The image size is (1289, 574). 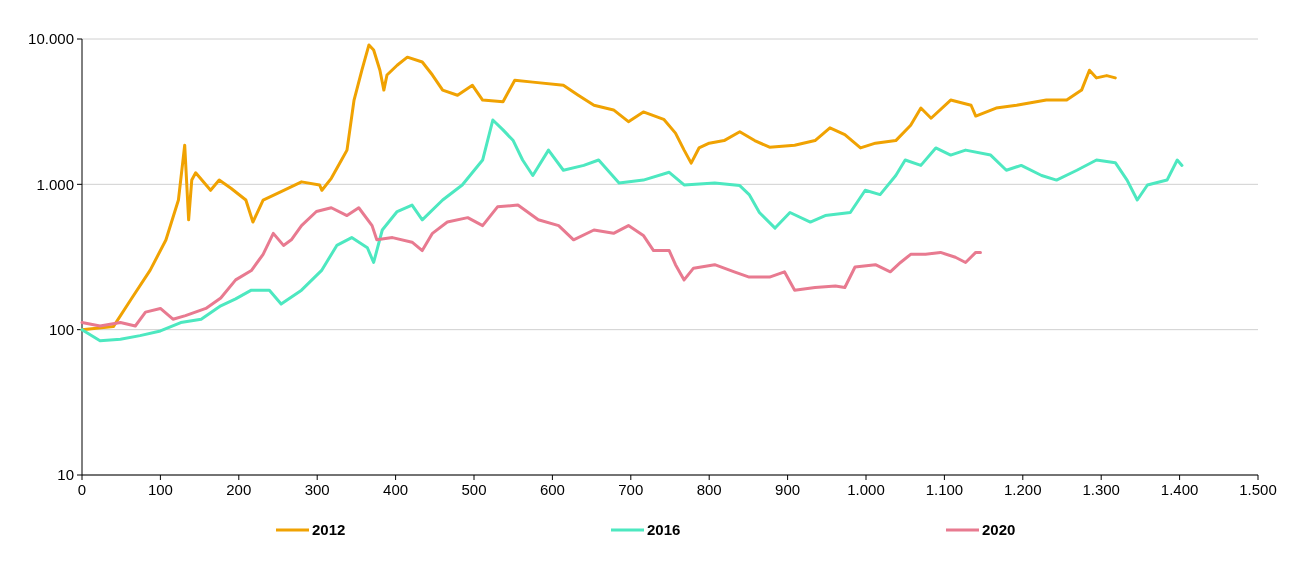 I want to click on x-tick-label: 100, so click(x=160, y=489).